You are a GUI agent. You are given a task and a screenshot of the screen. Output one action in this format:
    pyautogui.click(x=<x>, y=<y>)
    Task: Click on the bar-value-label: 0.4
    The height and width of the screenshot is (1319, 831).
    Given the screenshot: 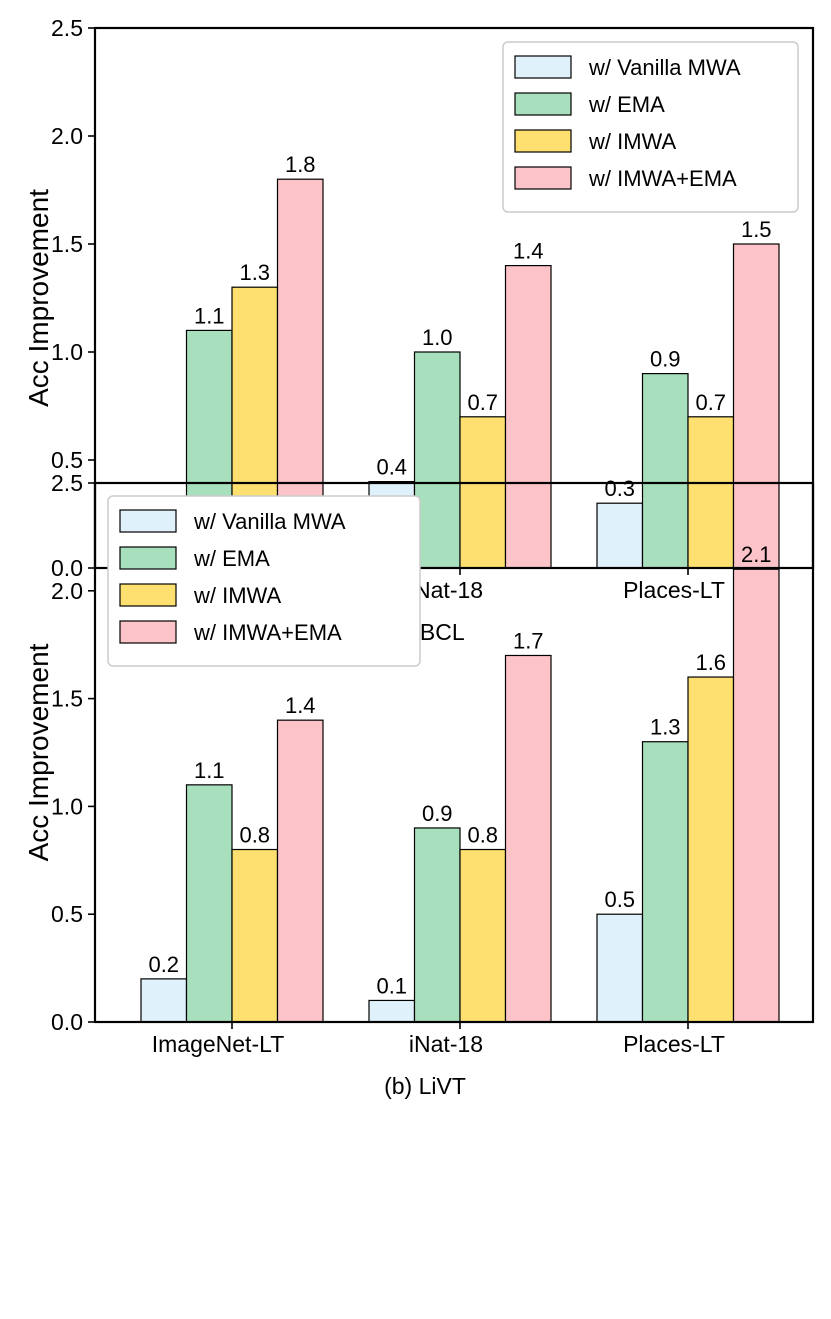 What is the action you would take?
    pyautogui.click(x=391, y=467)
    